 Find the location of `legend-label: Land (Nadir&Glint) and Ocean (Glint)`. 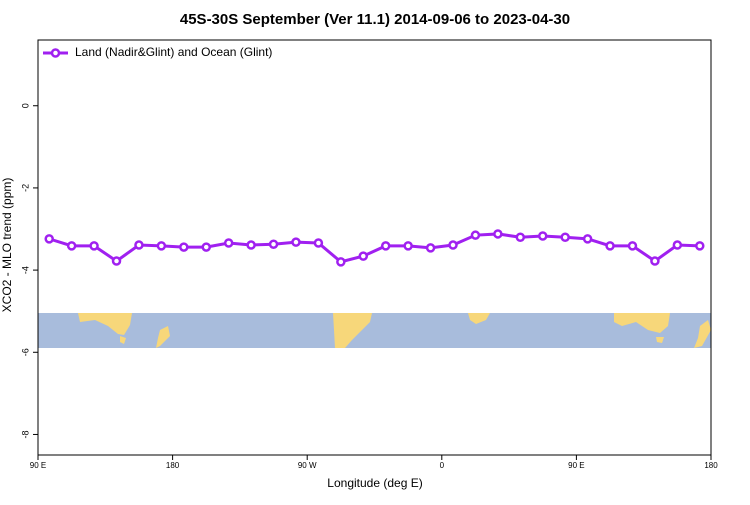

legend-label: Land (Nadir&Glint) and Ocean (Glint) is located at coordinates (173, 52).